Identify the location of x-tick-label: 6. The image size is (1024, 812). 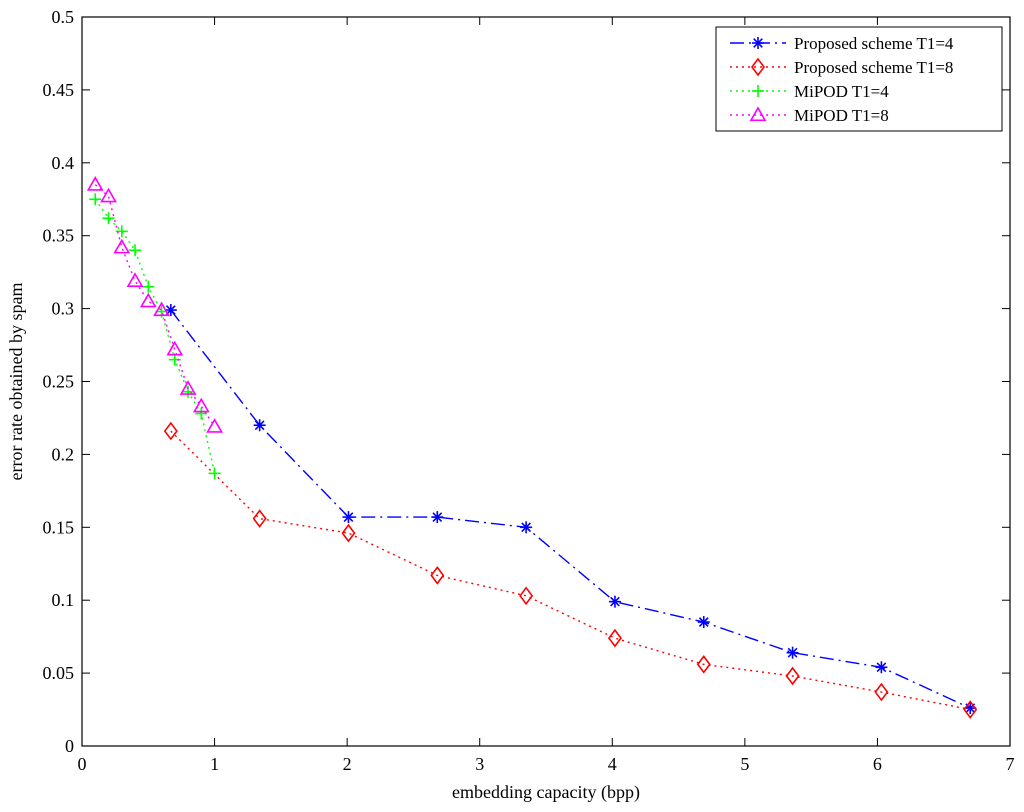
(877, 764).